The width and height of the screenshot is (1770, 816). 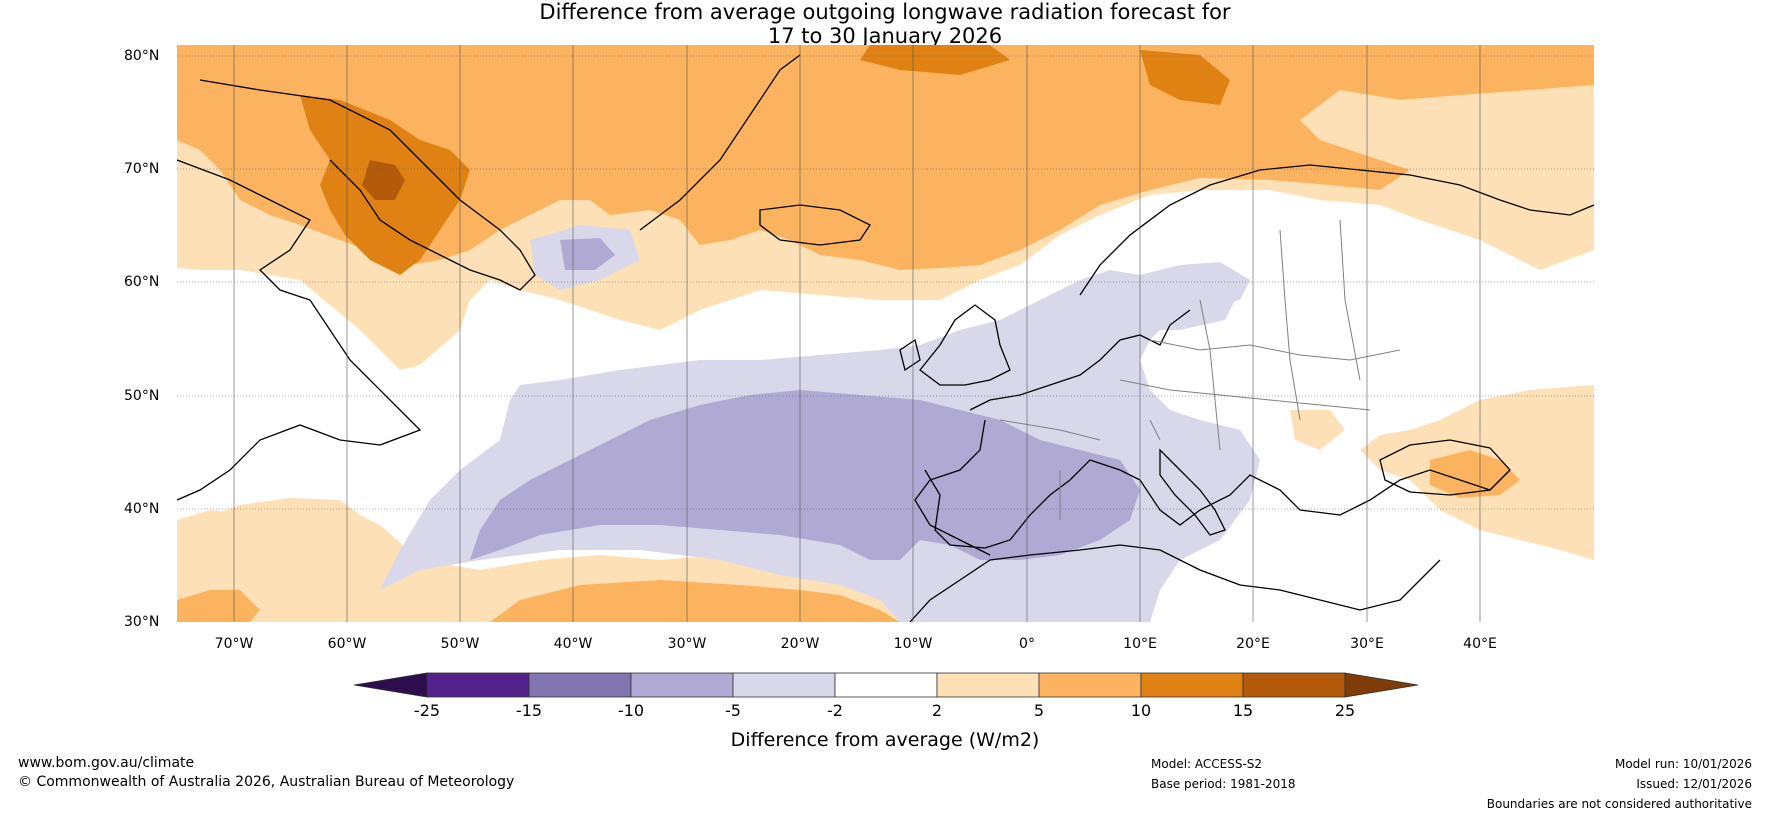 I want to click on cbar-tick-2: 2, so click(x=937, y=710).